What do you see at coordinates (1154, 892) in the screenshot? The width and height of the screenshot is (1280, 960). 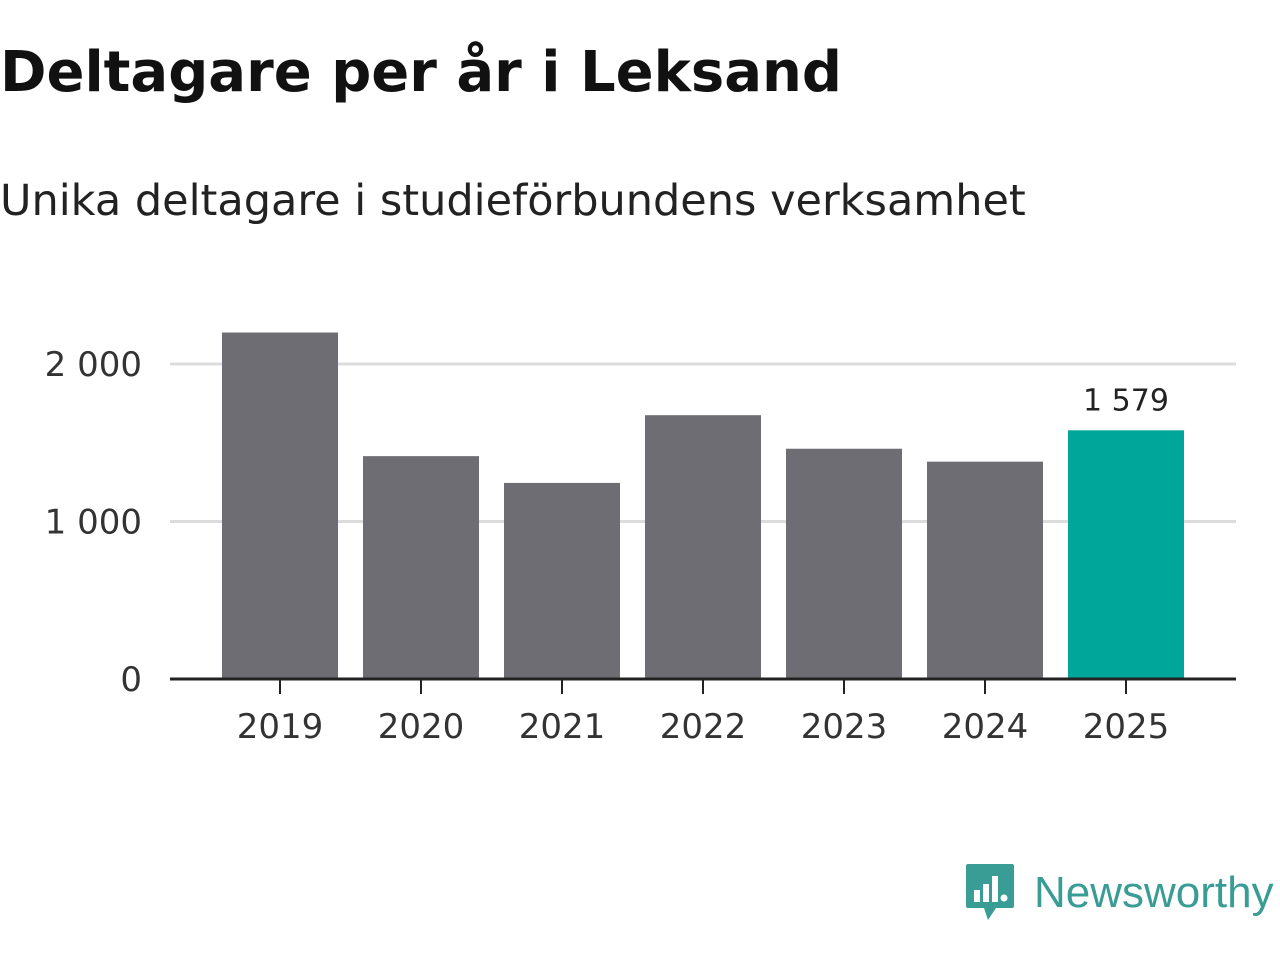 I see `brand-name: Newsworthy` at bounding box center [1154, 892].